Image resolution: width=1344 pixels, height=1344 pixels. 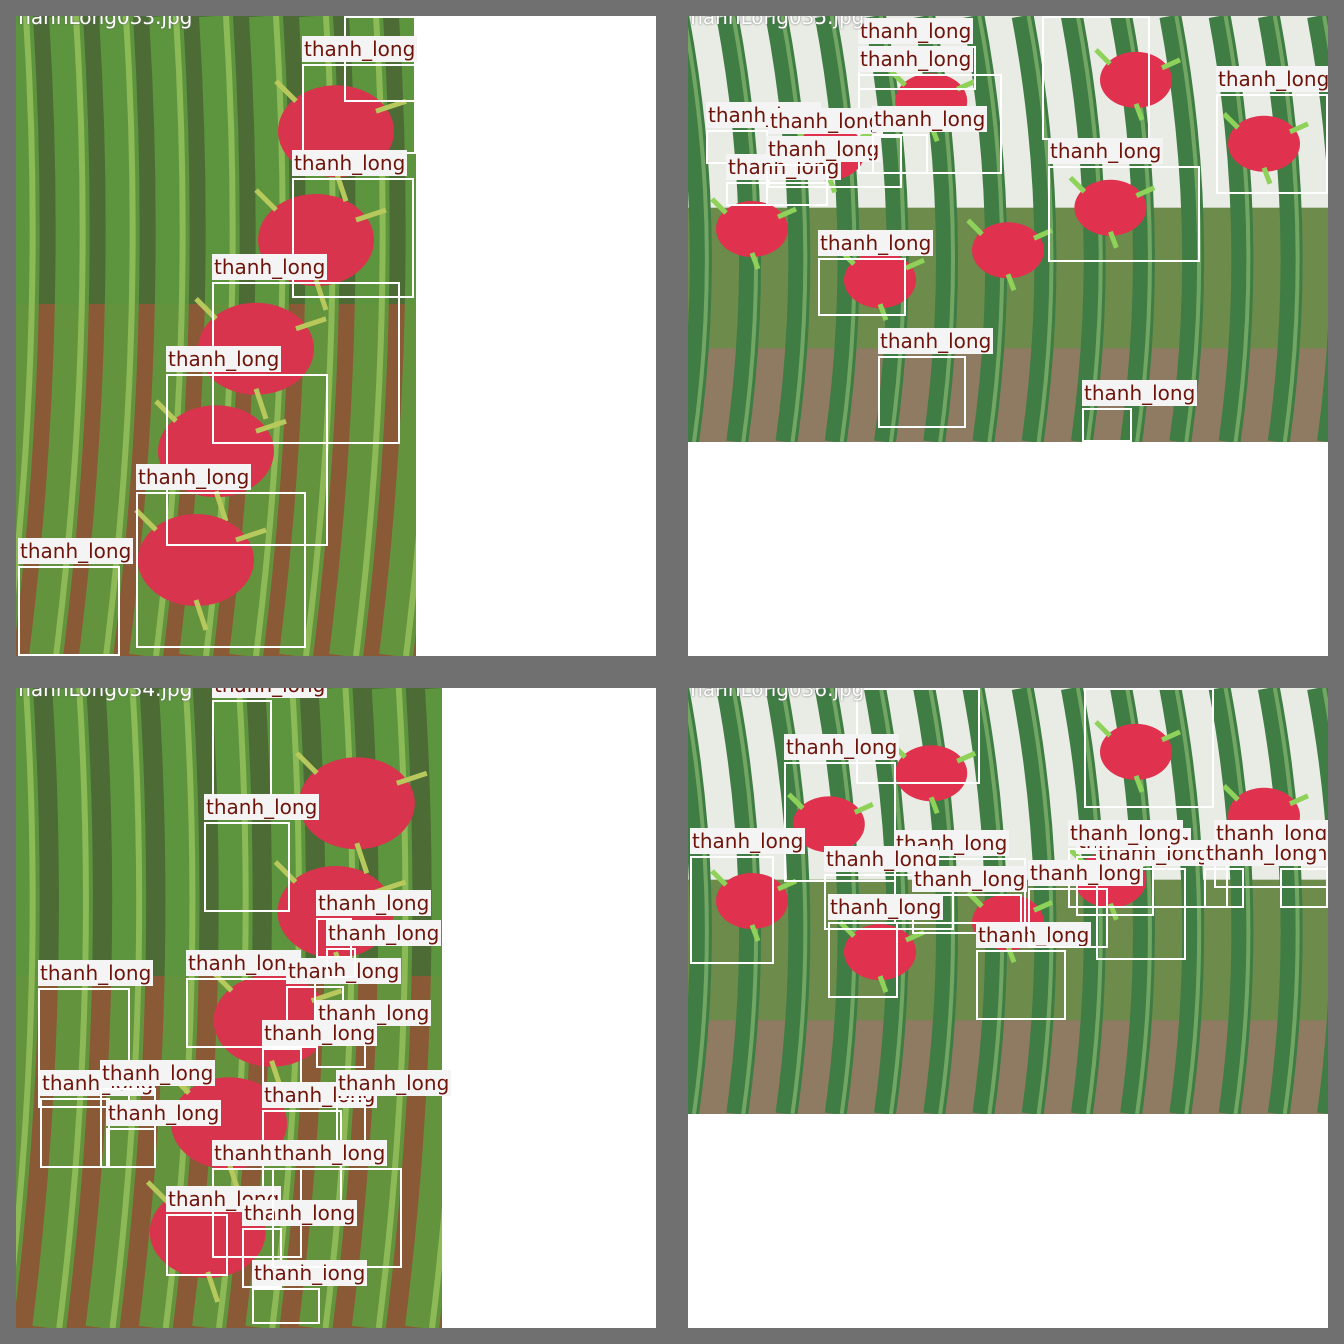 I want to click on tile-filename: ThanhLong034.jpg, so click(x=104, y=694).